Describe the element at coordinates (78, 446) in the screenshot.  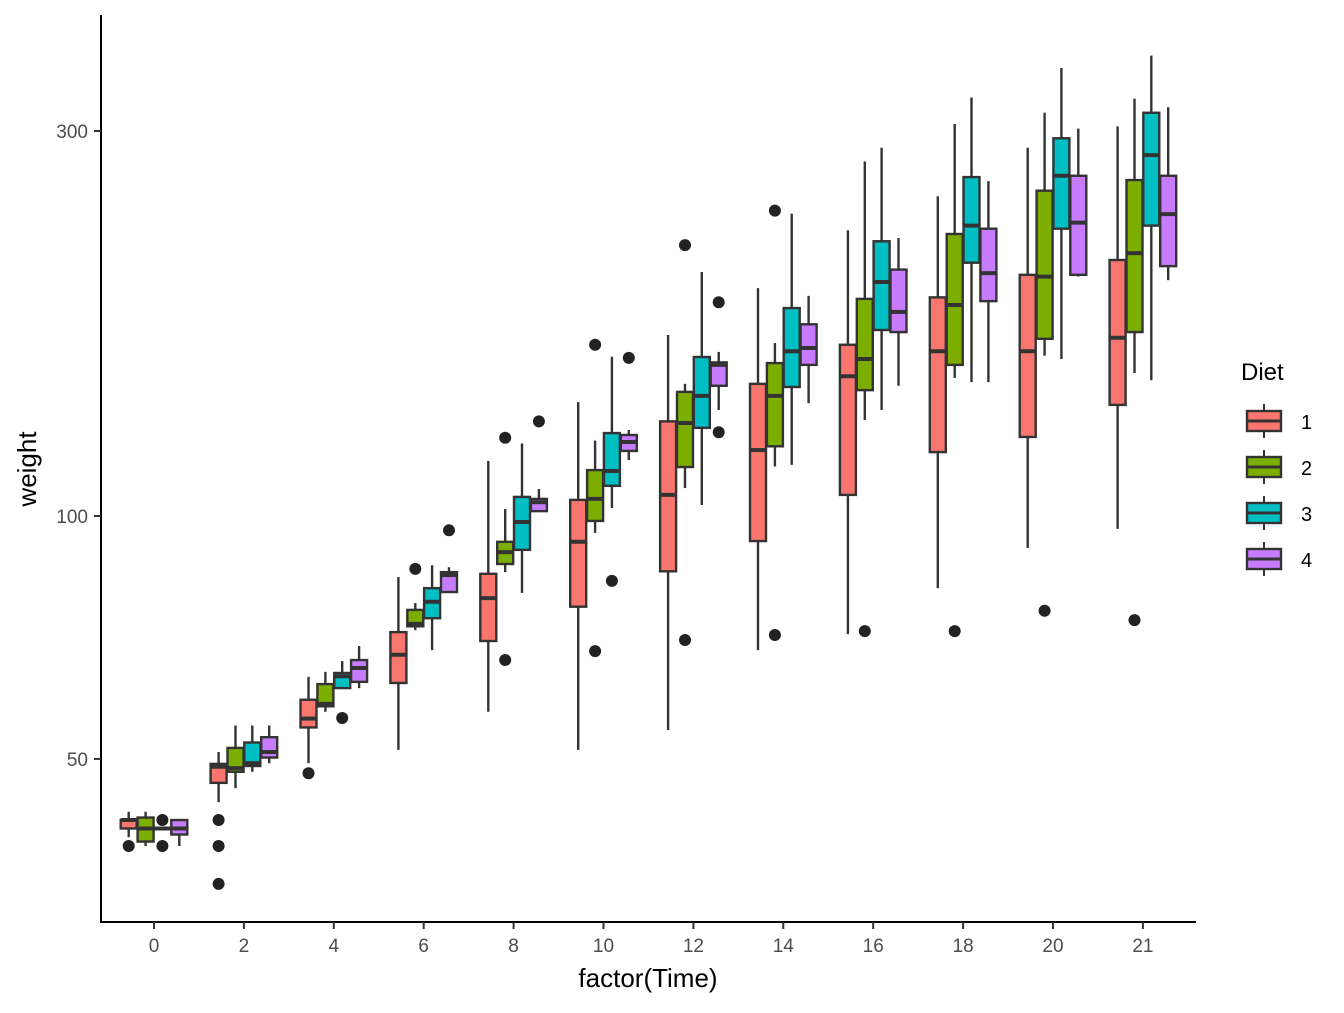
I see `y-axis-ticks: 50 100 300` at that location.